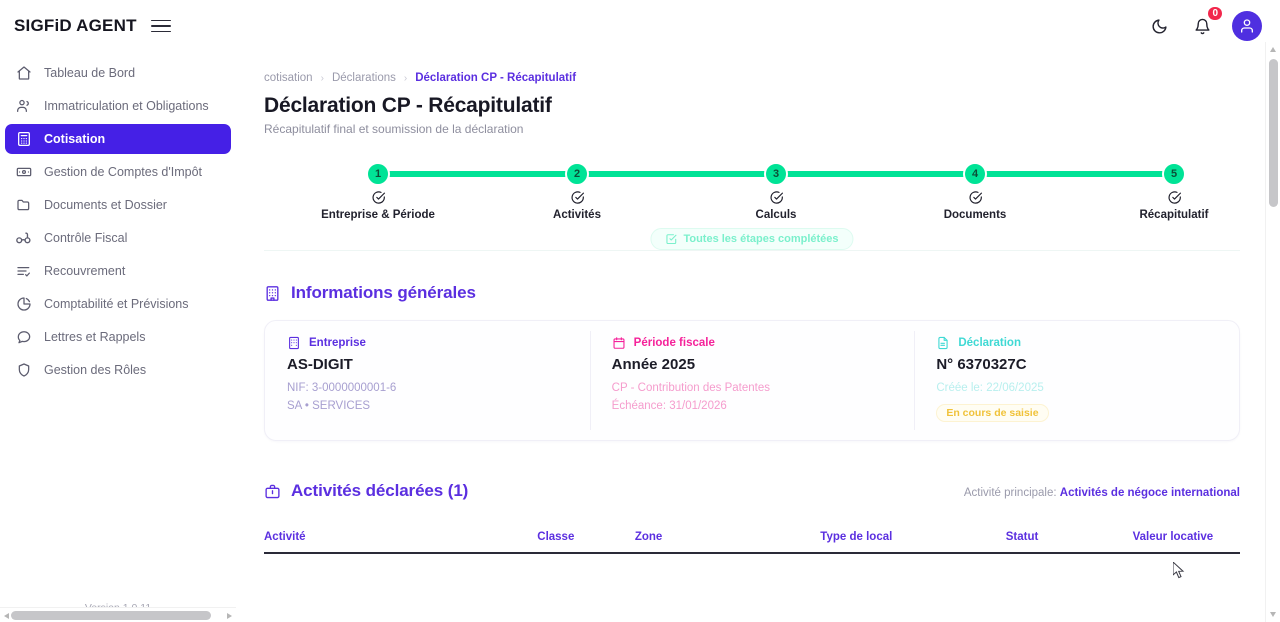  I want to click on sidebar-item-lettres-et-rappels: Lettres et Rappels, so click(118, 337).